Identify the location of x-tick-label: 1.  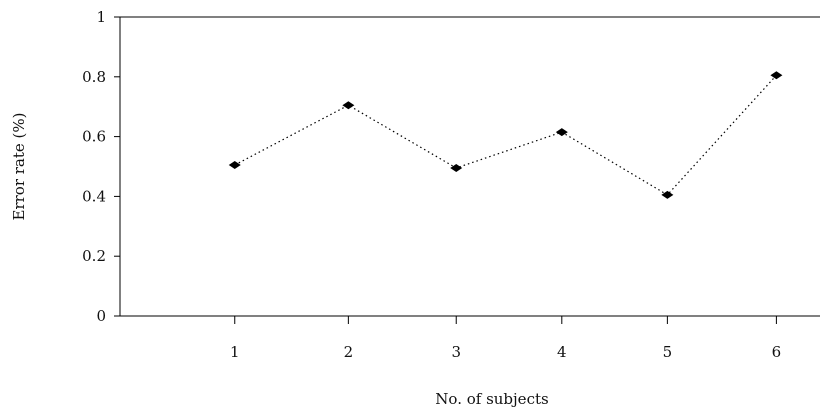
(235, 352).